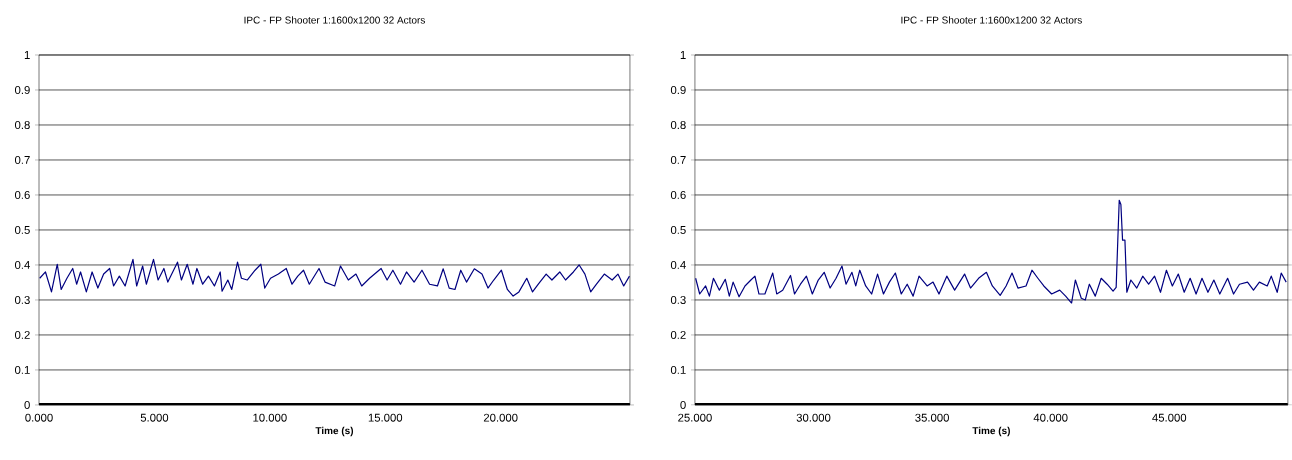  Describe the element at coordinates (932, 417) in the screenshot. I see `x-tick-label: 35.000` at that location.